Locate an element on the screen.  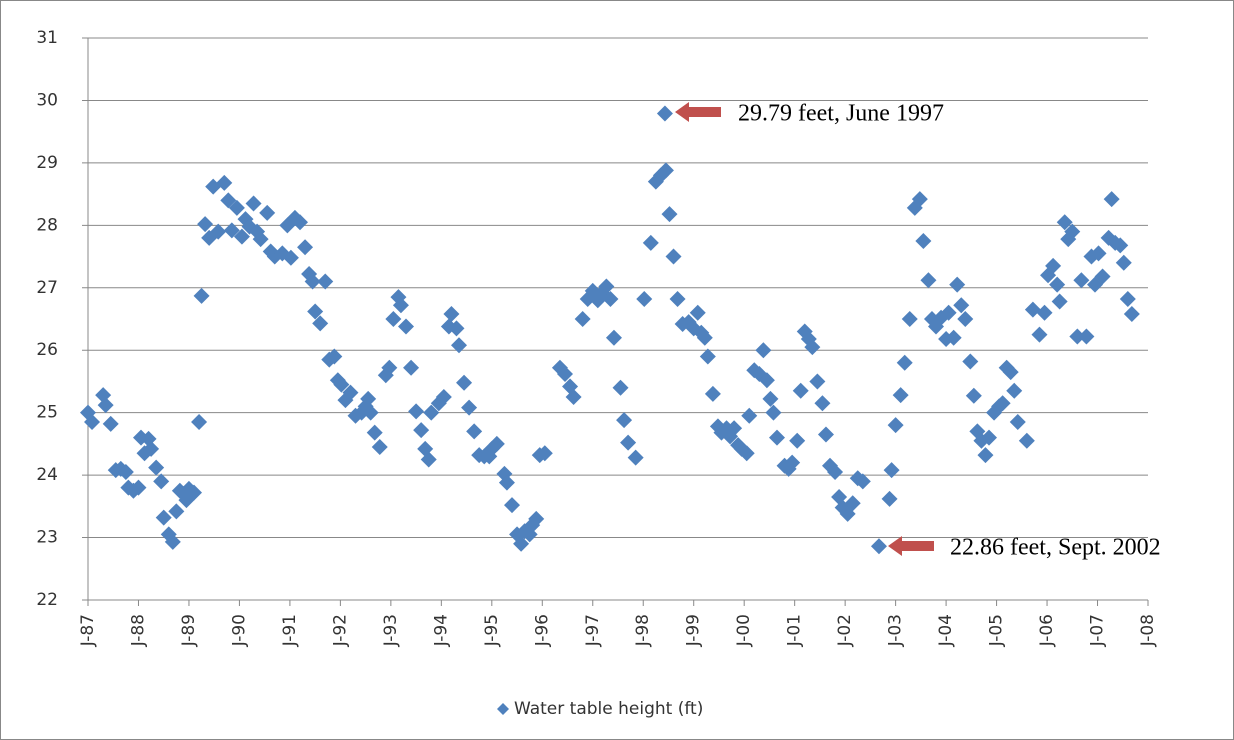
x-tick-label: J-87 is located at coordinates (88, 630).